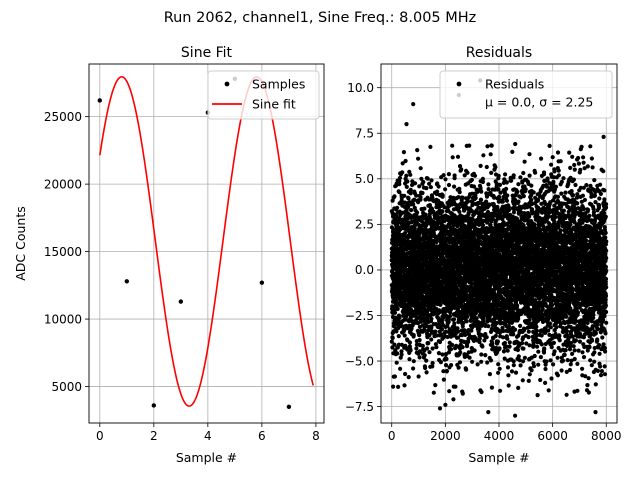 This screenshot has height=480, width=640. What do you see at coordinates (208, 436) in the screenshot?
I see `sine-fit-xtick-label: 4` at bounding box center [208, 436].